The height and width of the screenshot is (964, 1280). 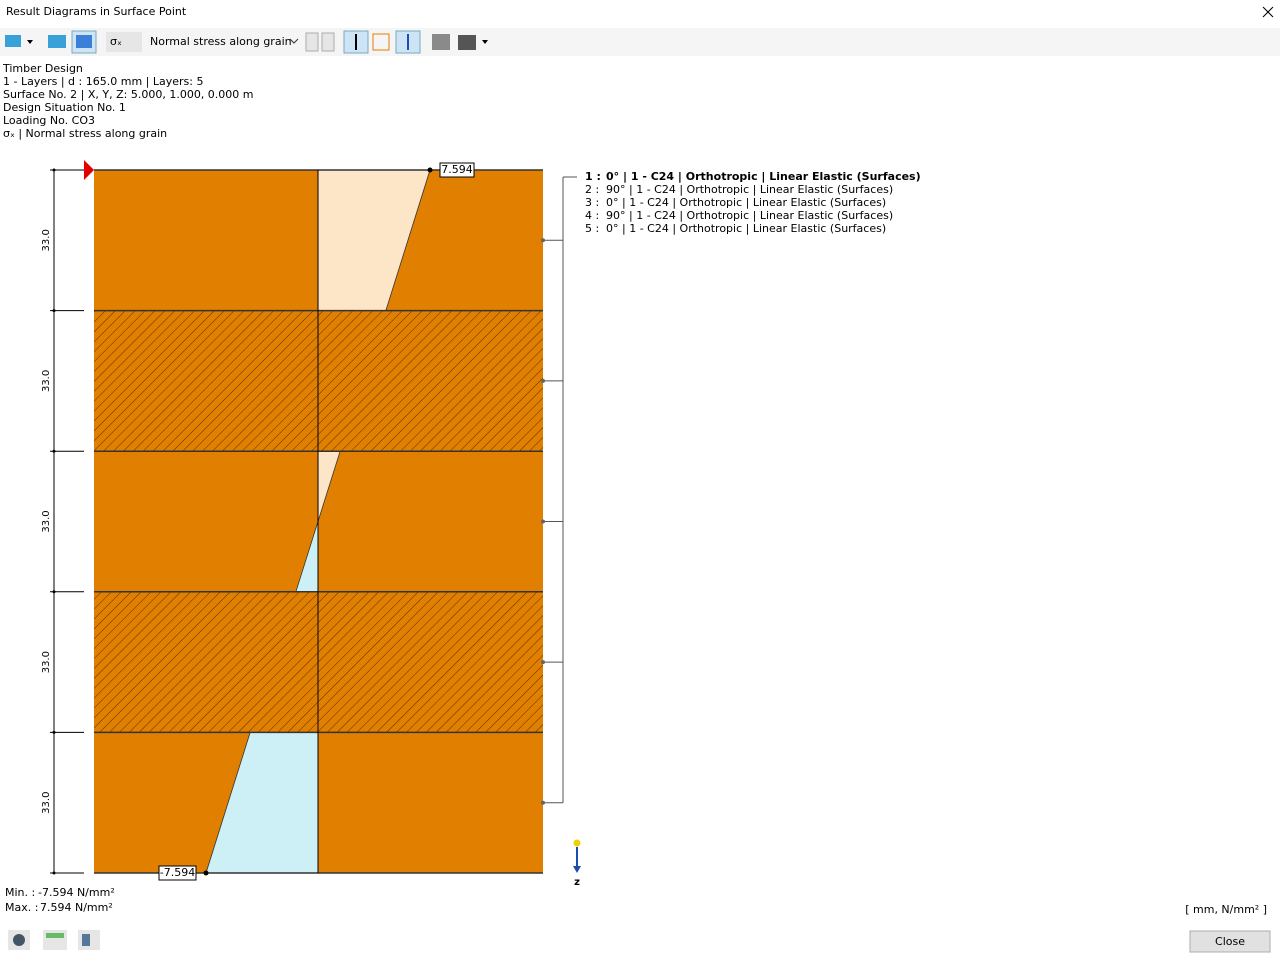 What do you see at coordinates (592, 202) in the screenshot?
I see `legend-number: 3 :` at bounding box center [592, 202].